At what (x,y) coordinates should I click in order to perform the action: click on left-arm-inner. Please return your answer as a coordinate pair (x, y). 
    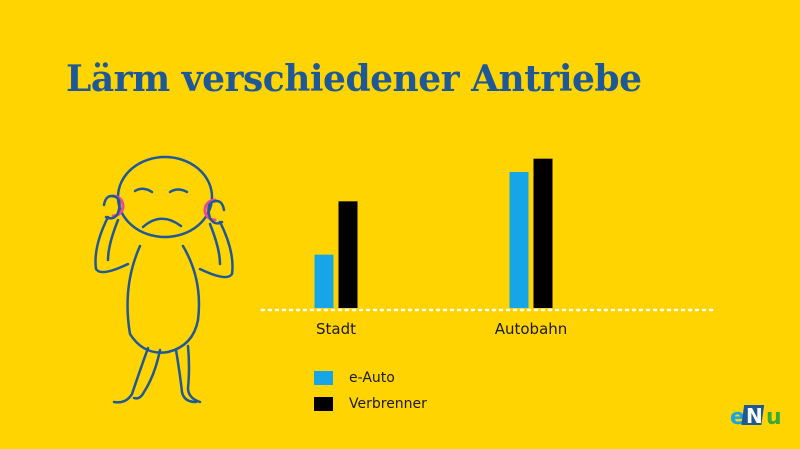
    Looking at the image, I should click on (113, 240).